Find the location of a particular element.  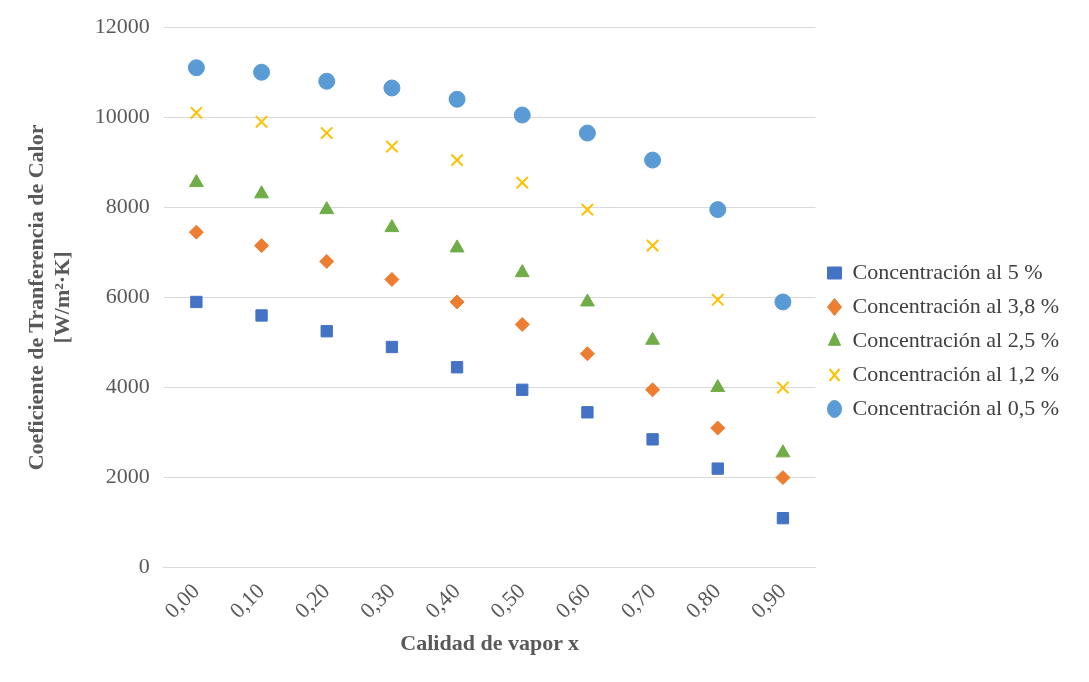

x-tick-label: 0,20 is located at coordinates (312, 600).